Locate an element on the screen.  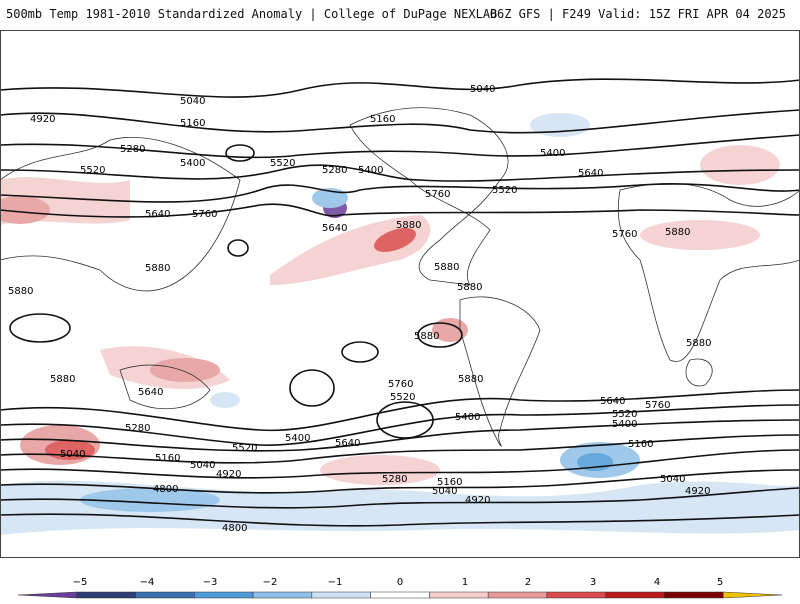
colorbar-tick: 4 is located at coordinates (657, 582).